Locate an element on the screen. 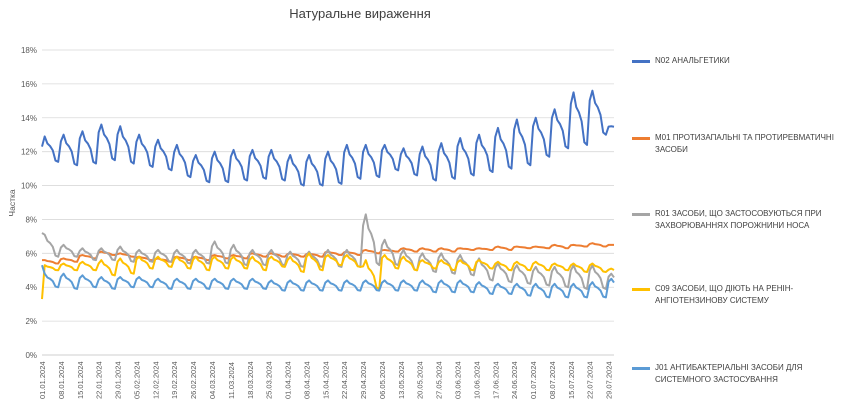  x-tick-label: 08.04.2024 is located at coordinates (306, 380).